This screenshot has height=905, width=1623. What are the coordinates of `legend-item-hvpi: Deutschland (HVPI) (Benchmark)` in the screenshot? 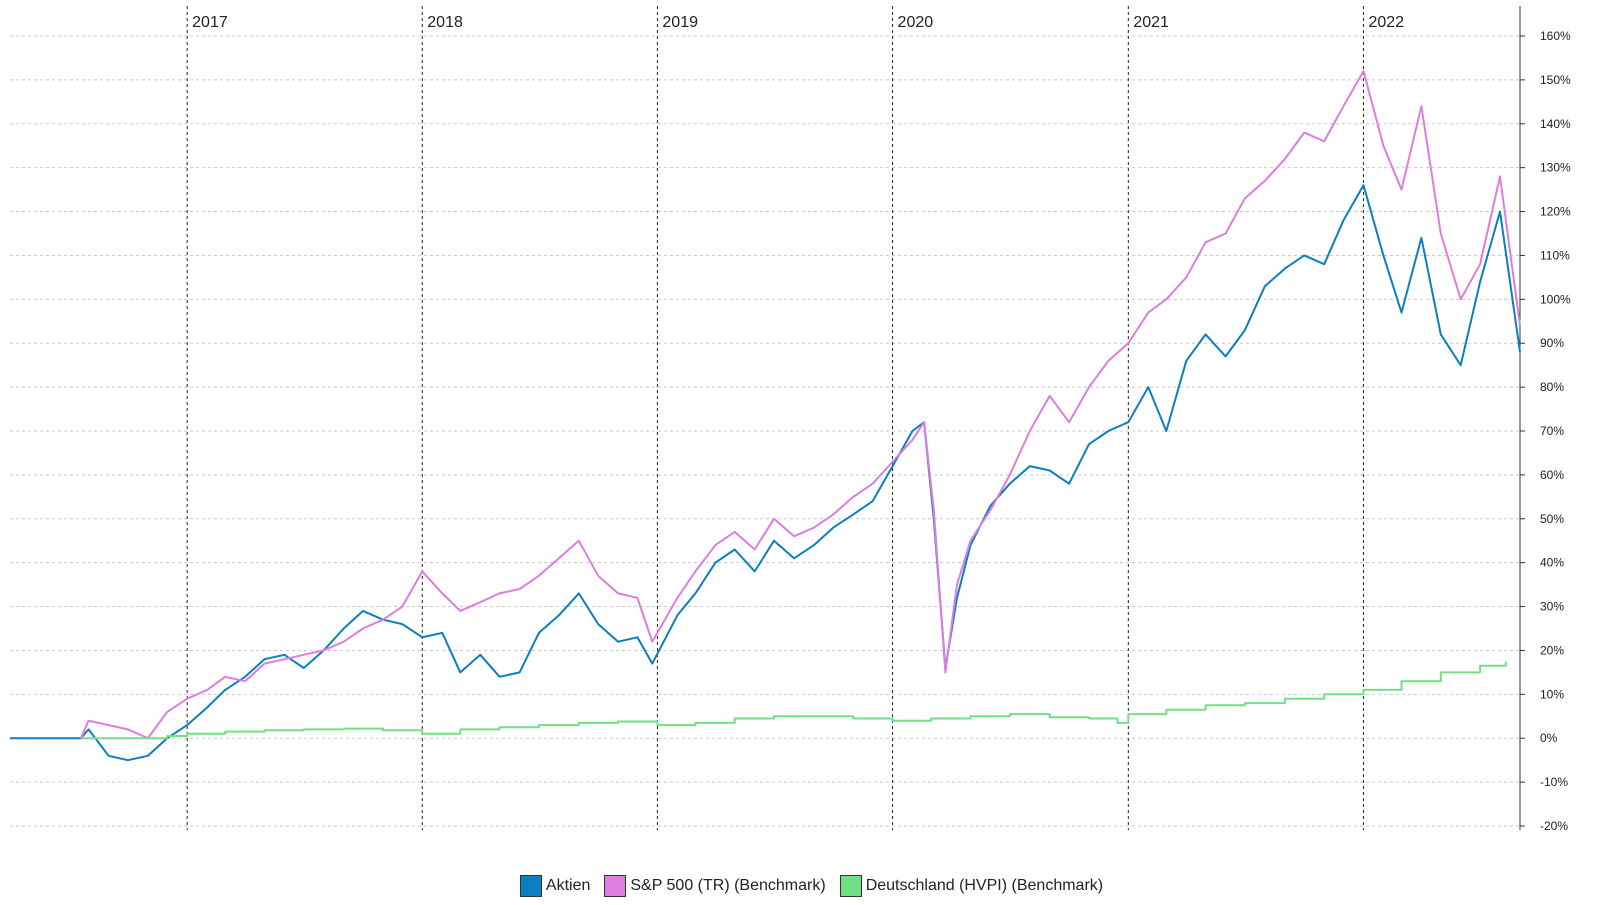 It's located at (971, 886).